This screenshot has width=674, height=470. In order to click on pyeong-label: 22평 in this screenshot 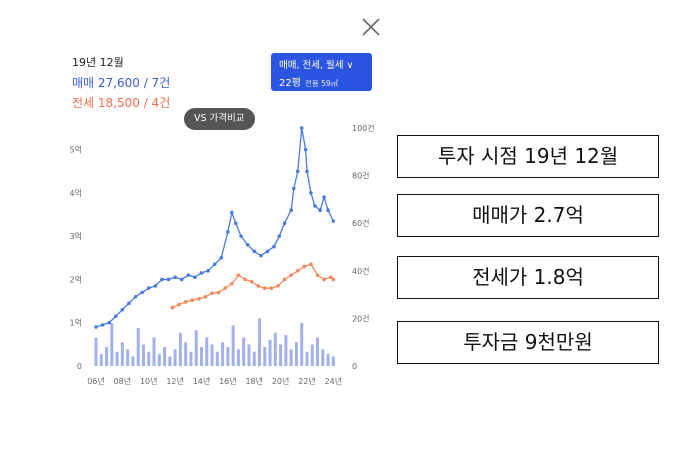, I will do `click(290, 83)`.